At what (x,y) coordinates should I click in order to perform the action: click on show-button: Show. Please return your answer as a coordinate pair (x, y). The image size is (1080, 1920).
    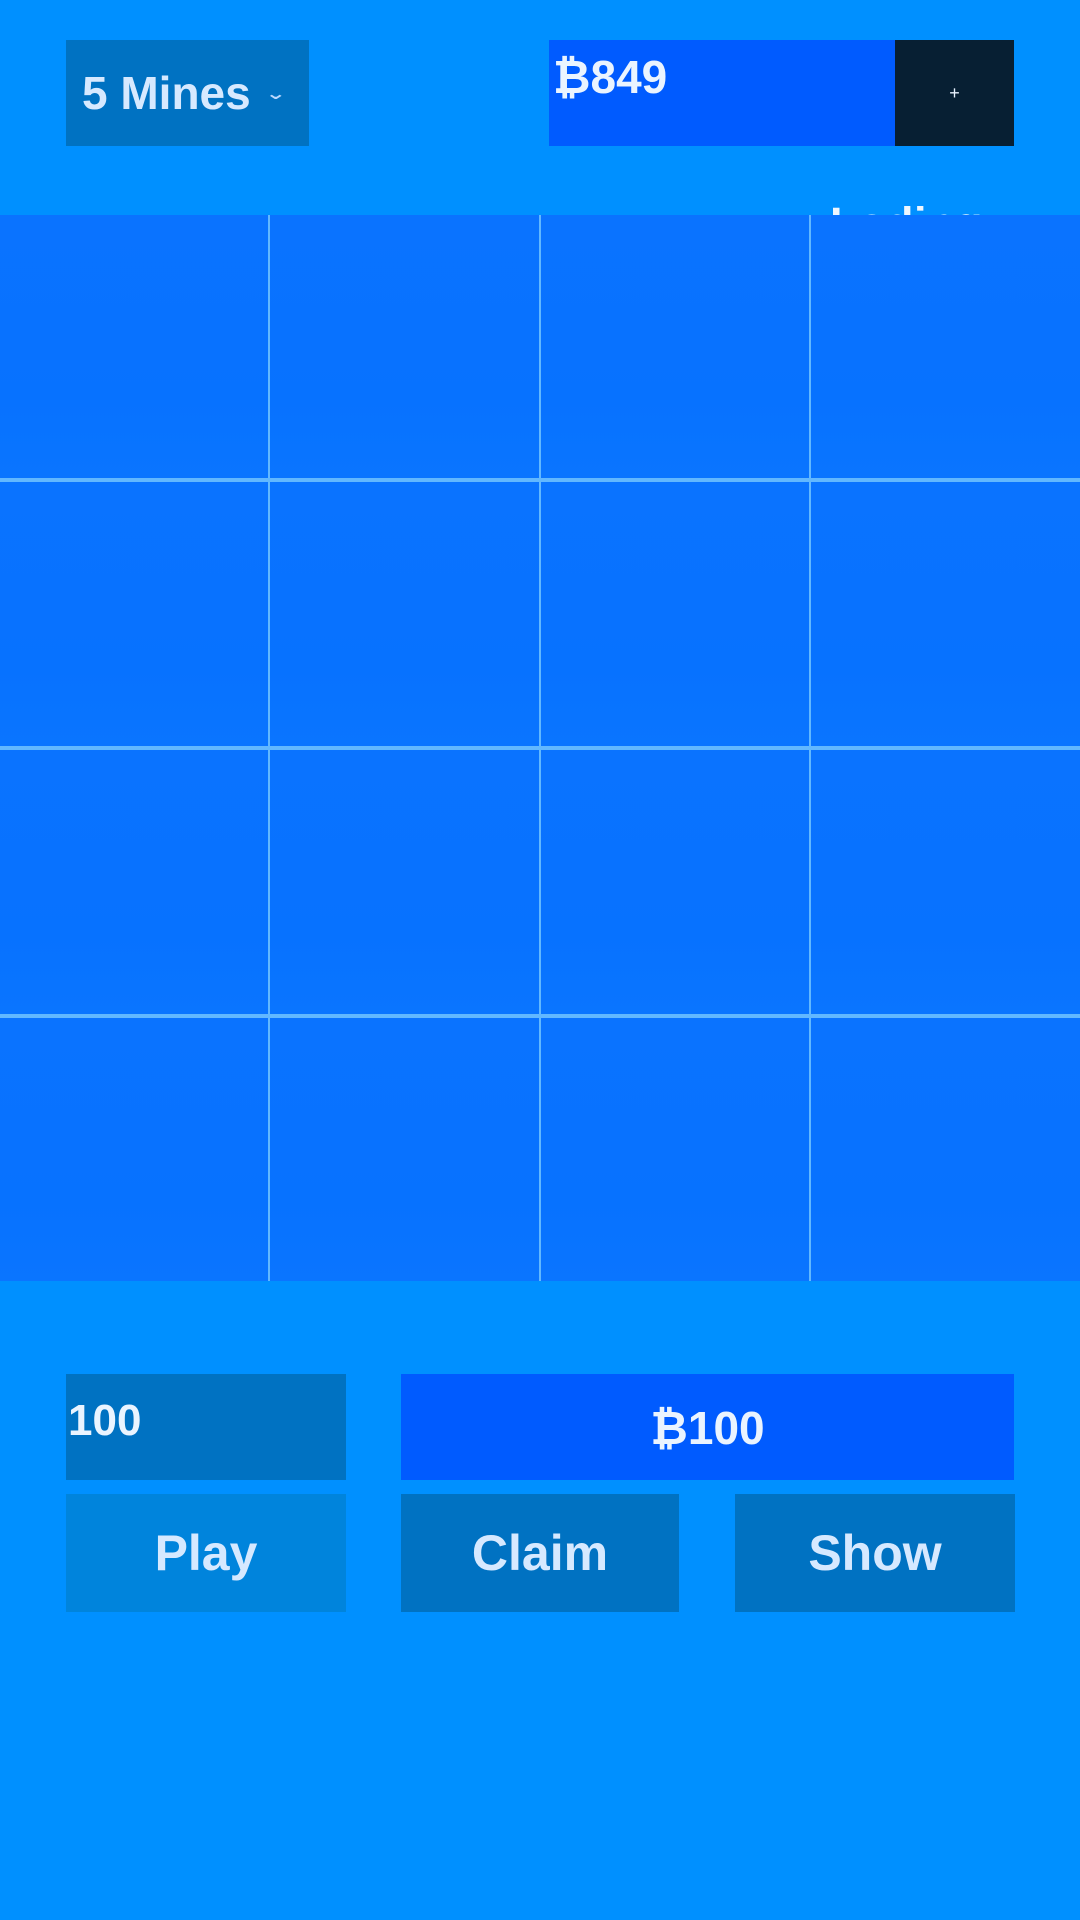
    Looking at the image, I should click on (875, 1553).